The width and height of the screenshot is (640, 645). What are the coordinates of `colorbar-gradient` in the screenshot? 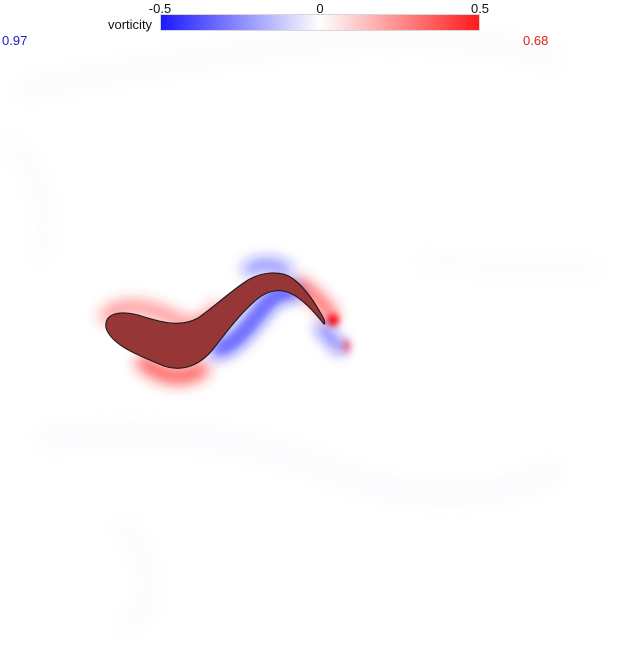 It's located at (320, 22).